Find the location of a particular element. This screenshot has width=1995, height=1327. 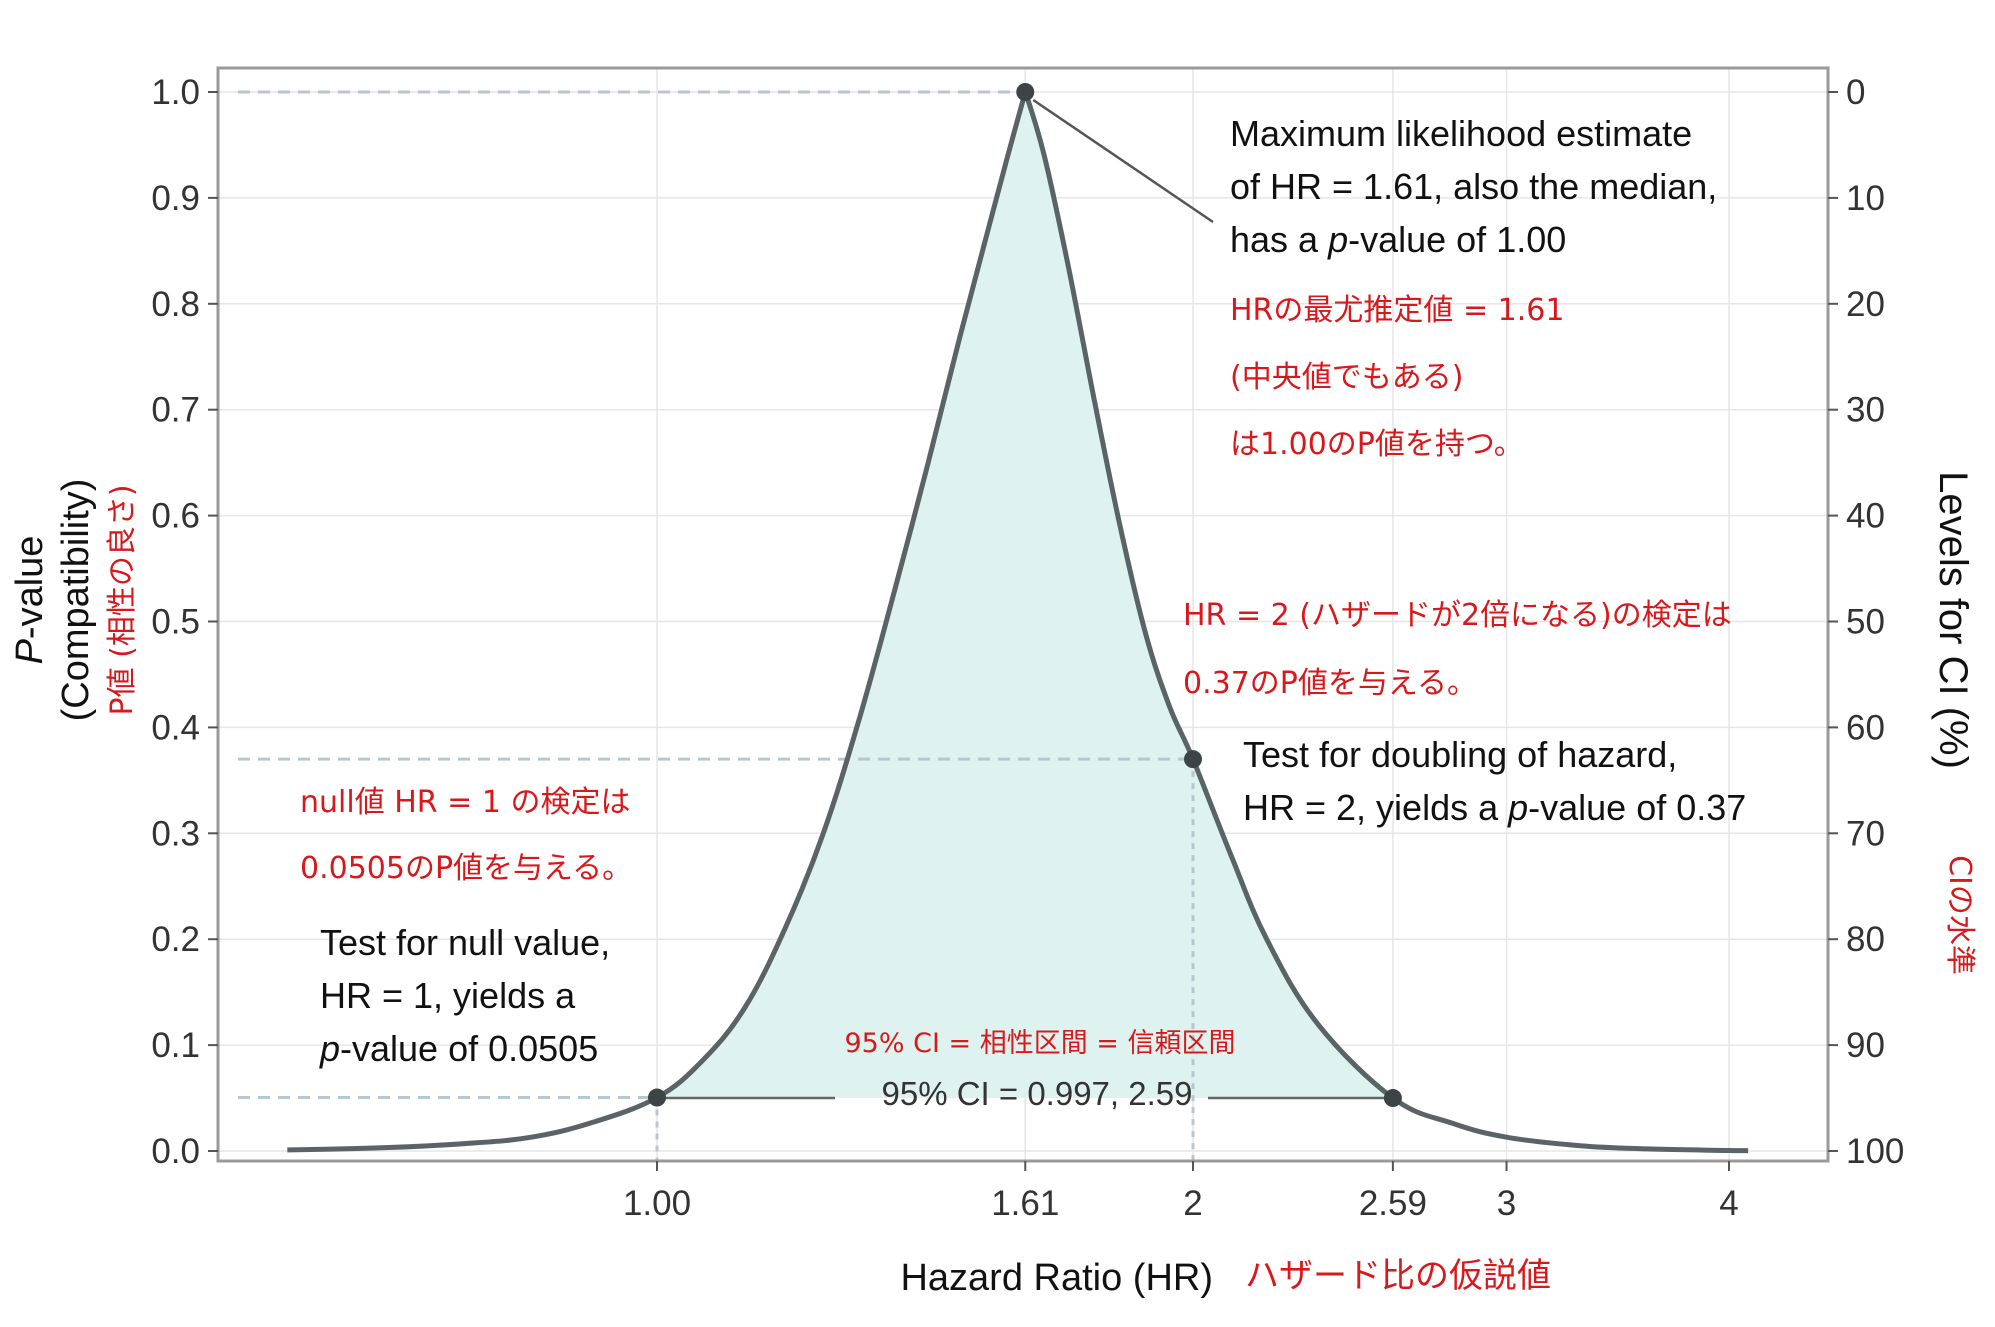

y-tick-label: 0.2 is located at coordinates (175, 939).